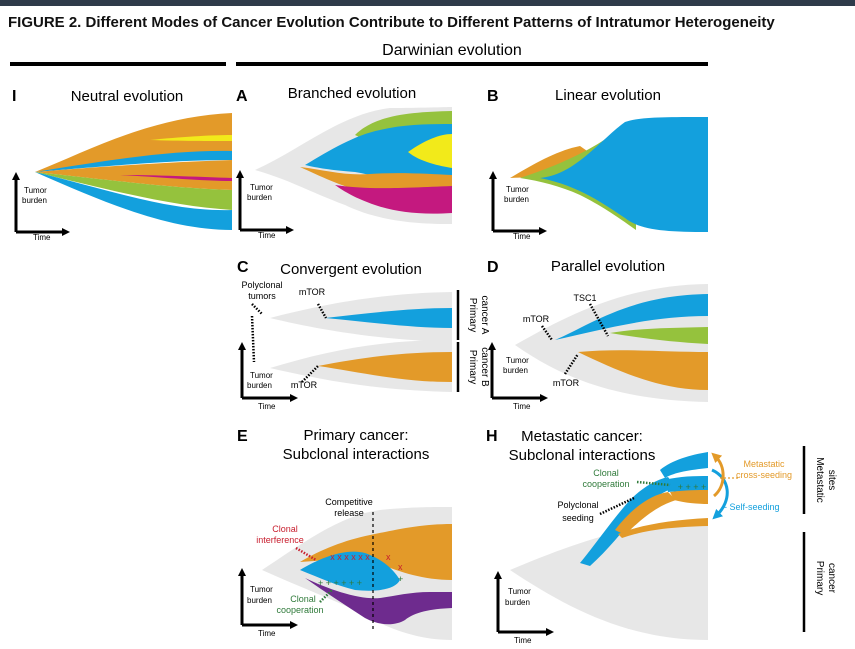 The height and width of the screenshot is (649, 855). What do you see at coordinates (400, 579) in the screenshot?
I see `cooperation-marks: +` at bounding box center [400, 579].